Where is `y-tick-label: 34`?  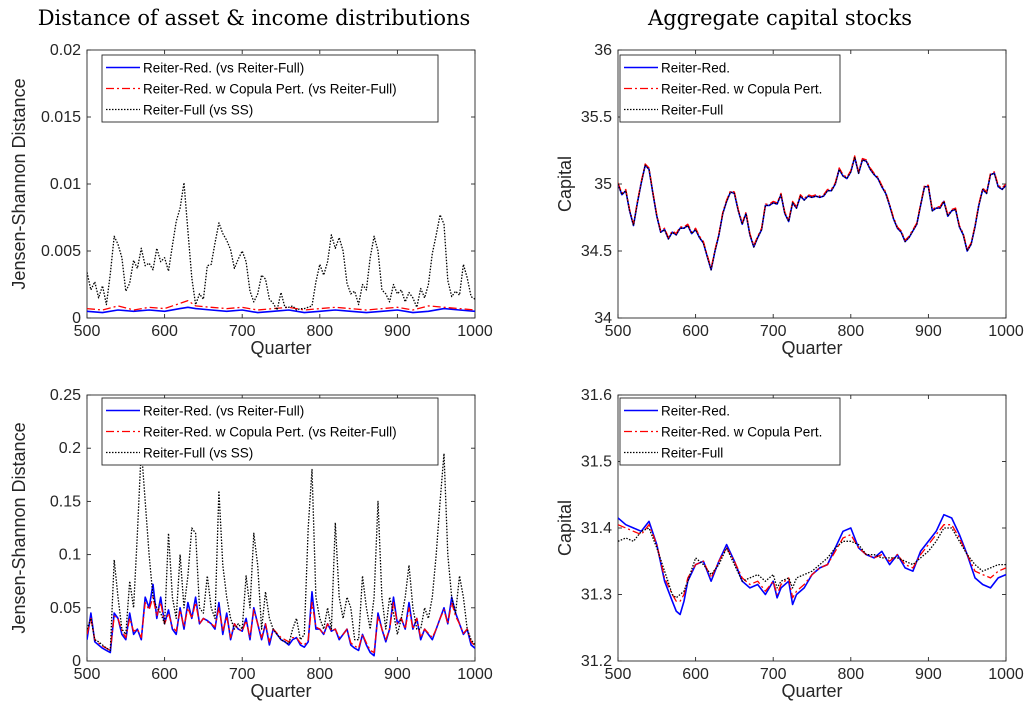
y-tick-label: 34 is located at coordinates (603, 318).